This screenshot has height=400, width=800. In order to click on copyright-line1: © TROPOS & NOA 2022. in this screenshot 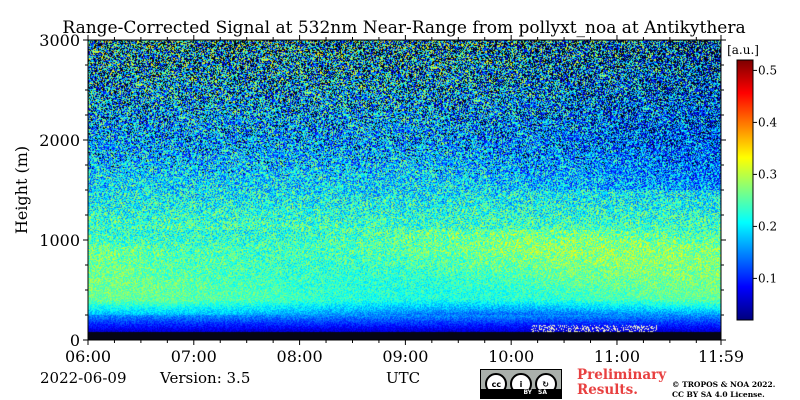, I will do `click(724, 384)`.